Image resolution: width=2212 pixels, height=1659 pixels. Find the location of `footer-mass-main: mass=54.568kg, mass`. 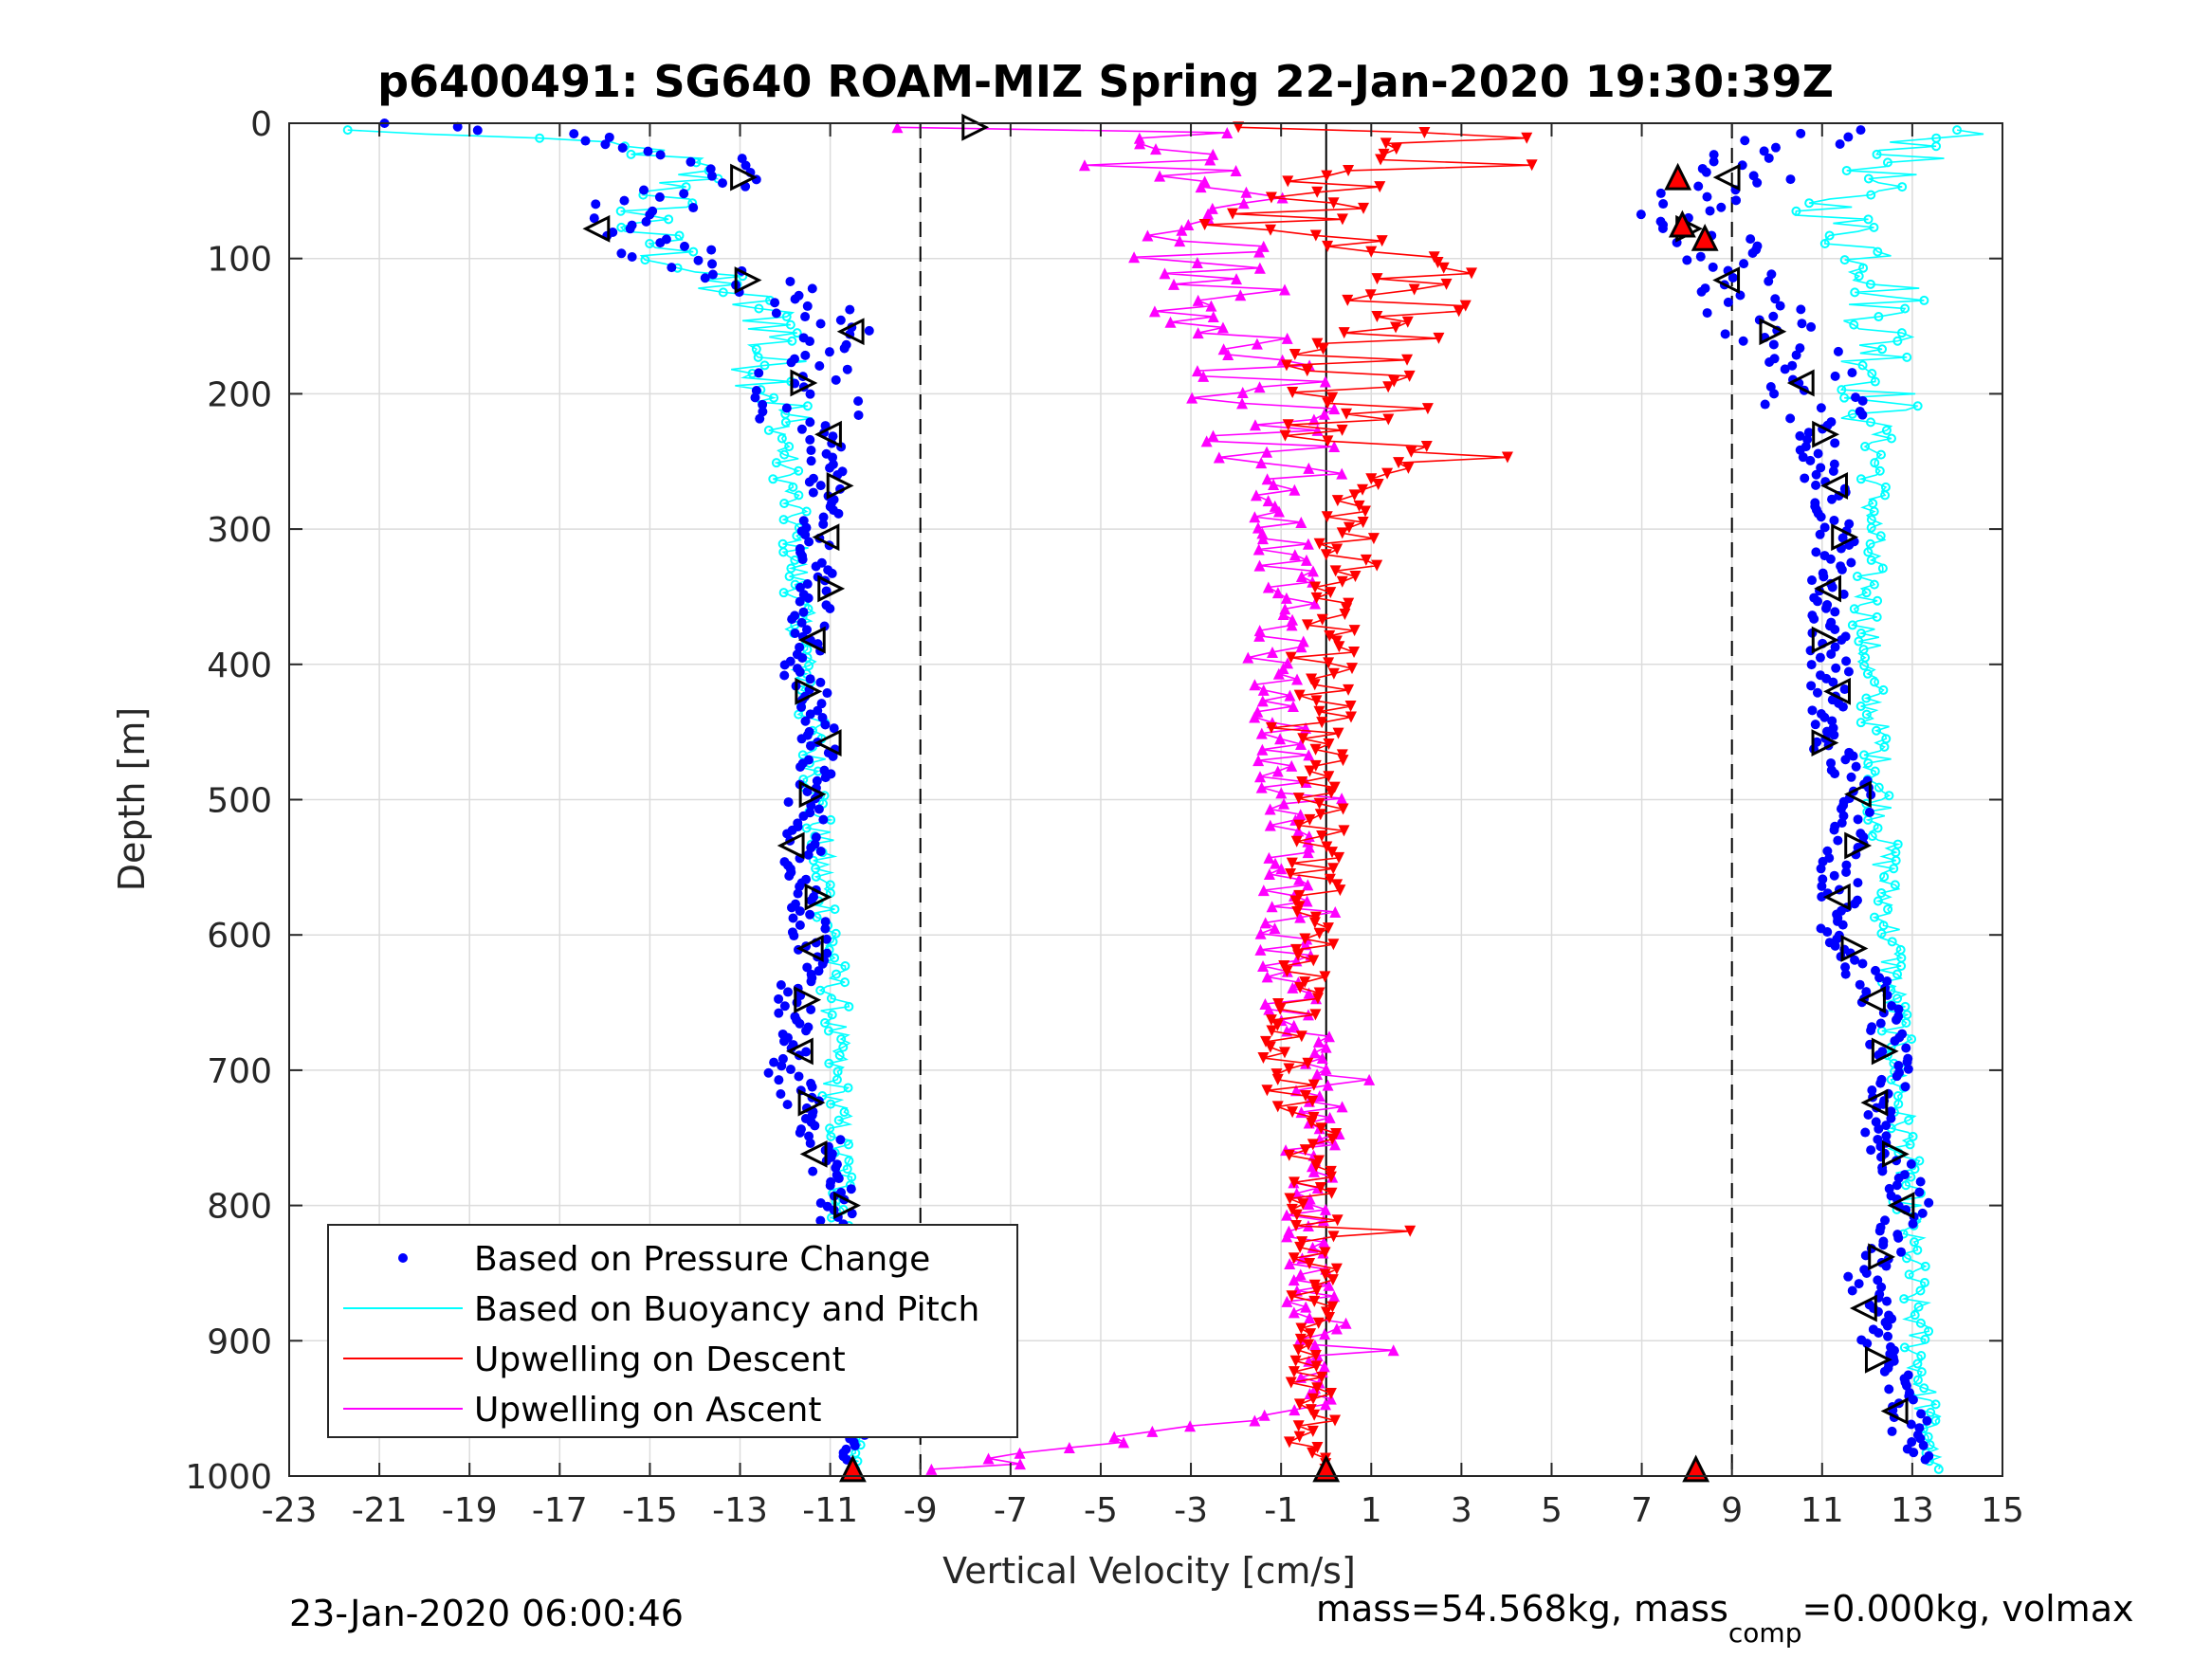

footer-mass-main: mass=54.568kg, mass is located at coordinates (1522, 1609).